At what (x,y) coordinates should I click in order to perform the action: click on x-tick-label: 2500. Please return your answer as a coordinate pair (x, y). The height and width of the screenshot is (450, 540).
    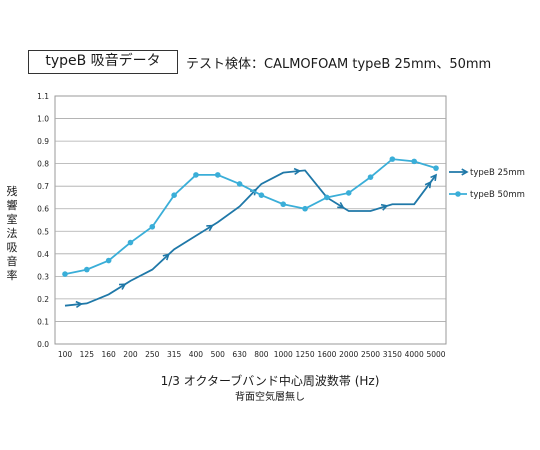
    Looking at the image, I should click on (370, 354).